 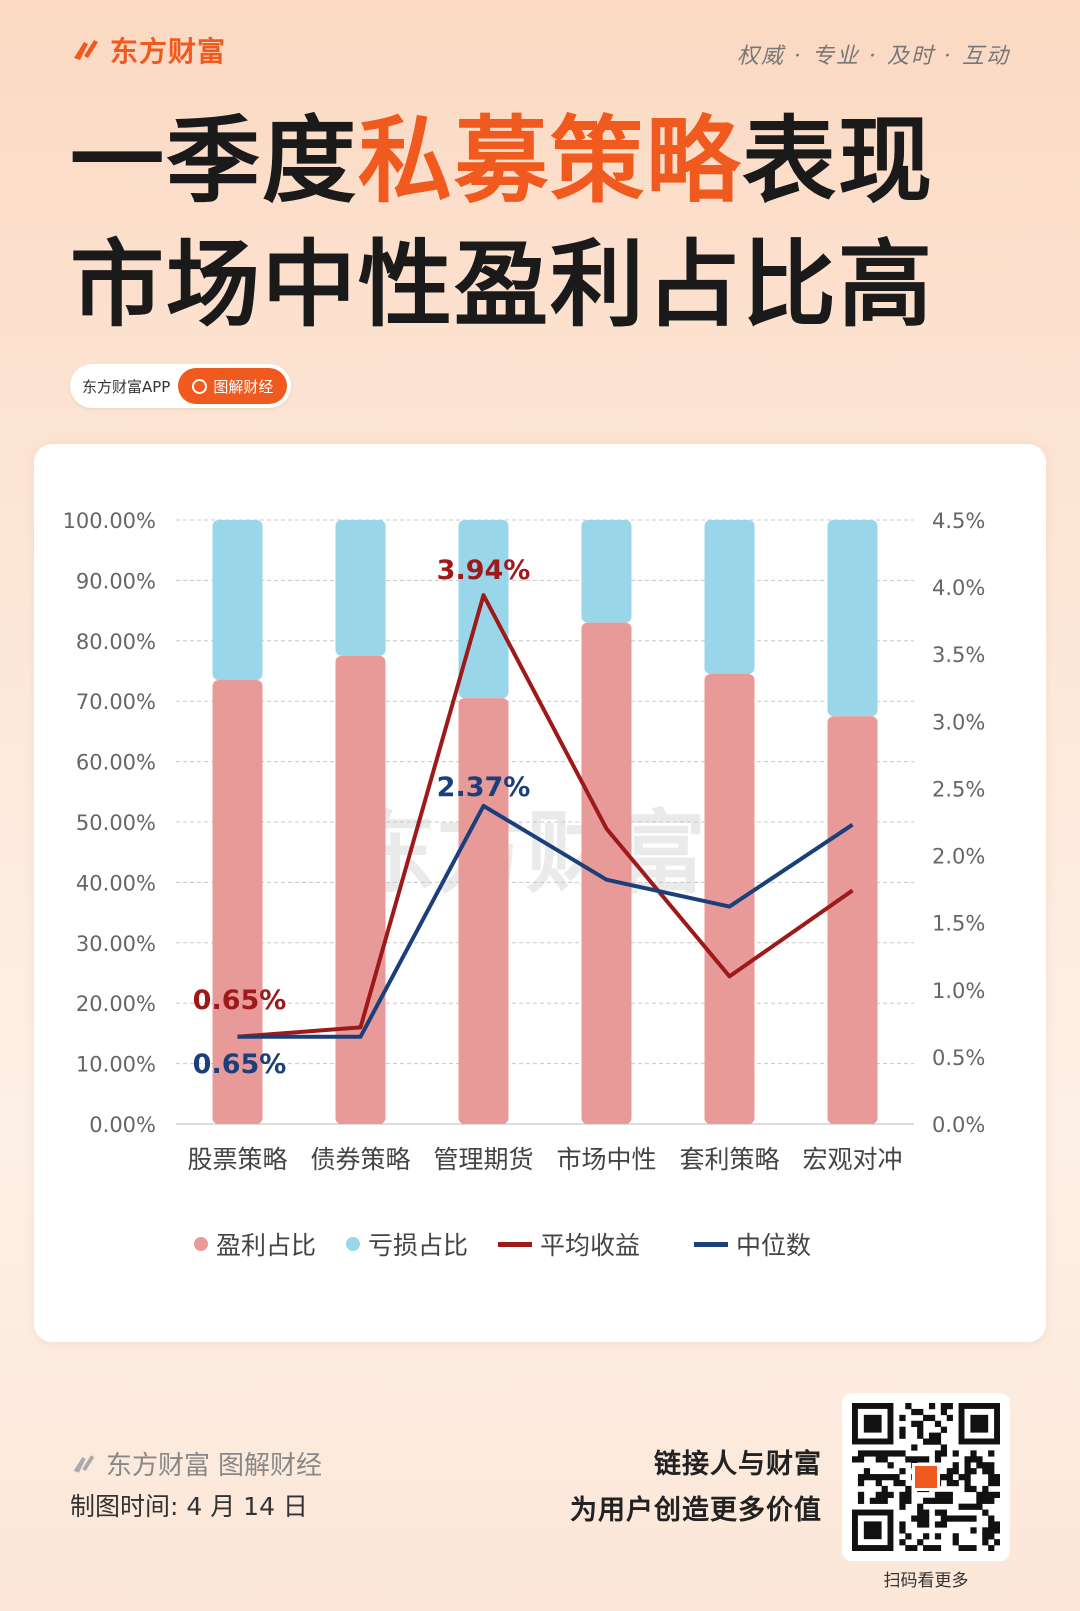 What do you see at coordinates (752, 1244) in the screenshot?
I see `legend-item-median: 中位数` at bounding box center [752, 1244].